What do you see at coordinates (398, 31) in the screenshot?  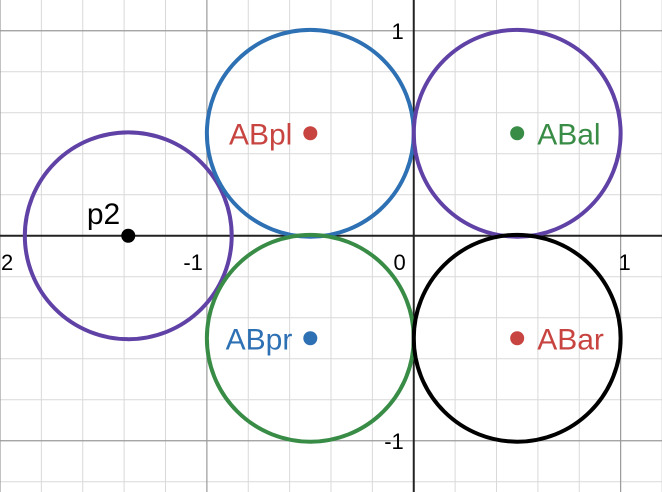 I see `y-tick-label: 1` at bounding box center [398, 31].